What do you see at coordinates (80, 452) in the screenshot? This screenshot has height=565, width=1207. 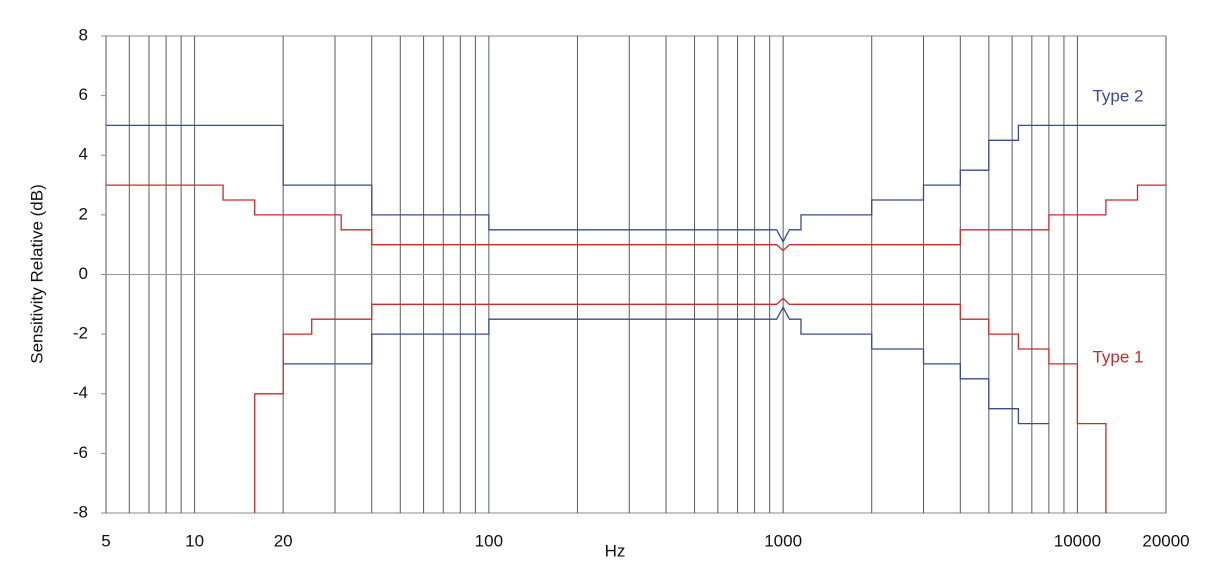 I see `y-tick-label: -6` at bounding box center [80, 452].